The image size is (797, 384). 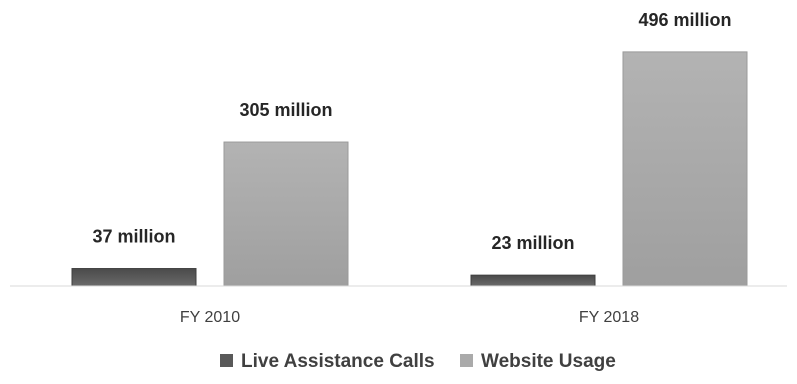 What do you see at coordinates (609, 317) in the screenshot?
I see `x-tick-label: FY 2018` at bounding box center [609, 317].